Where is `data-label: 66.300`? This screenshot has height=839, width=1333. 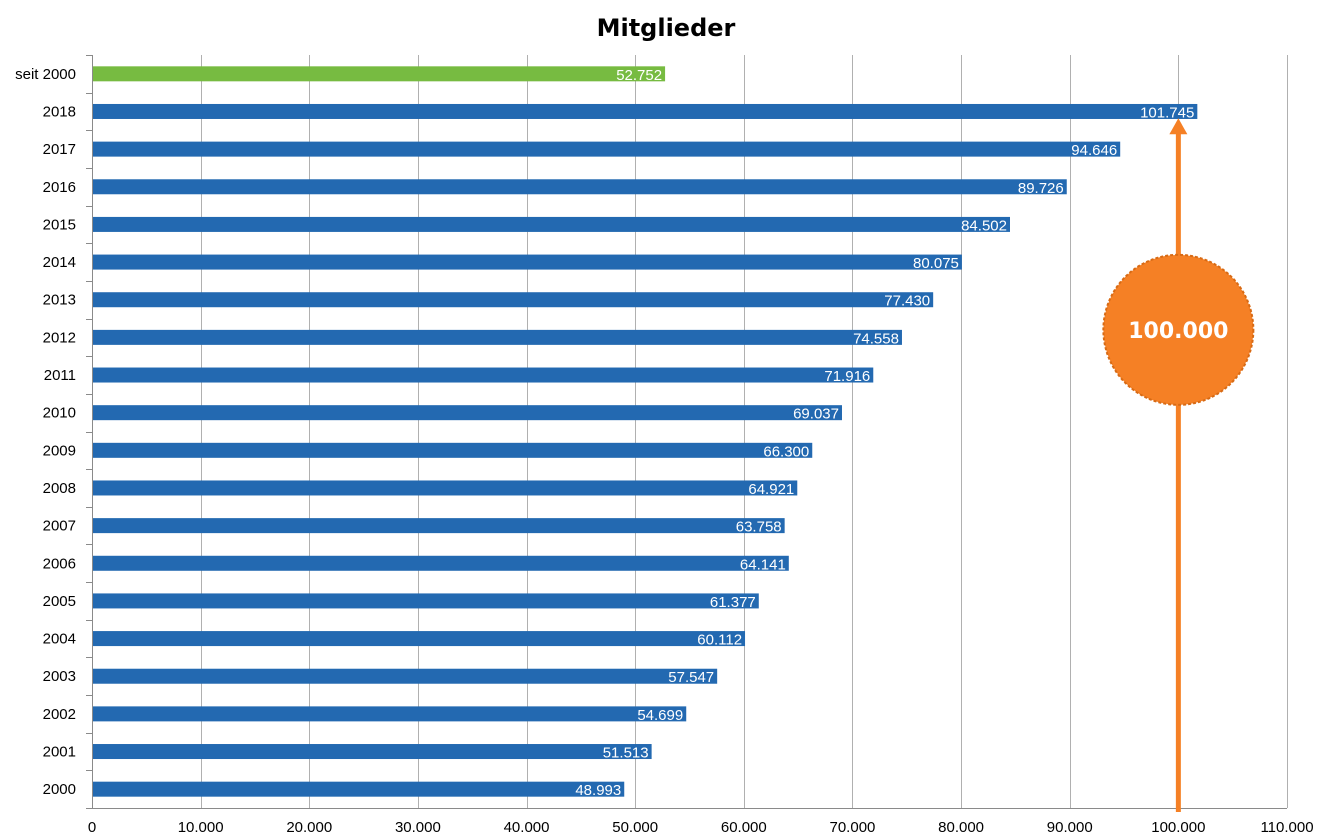 data-label: 66.300 is located at coordinates (786, 451).